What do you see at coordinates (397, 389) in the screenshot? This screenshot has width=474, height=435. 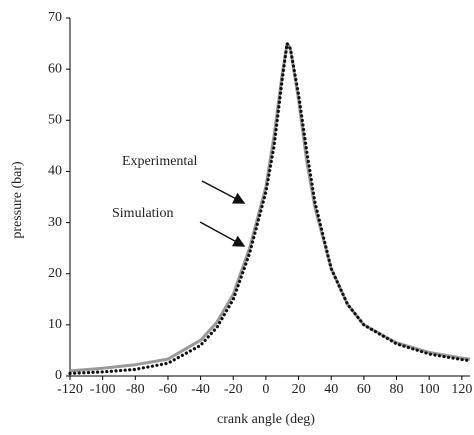 I see `x-tick-label: 80` at bounding box center [397, 389].